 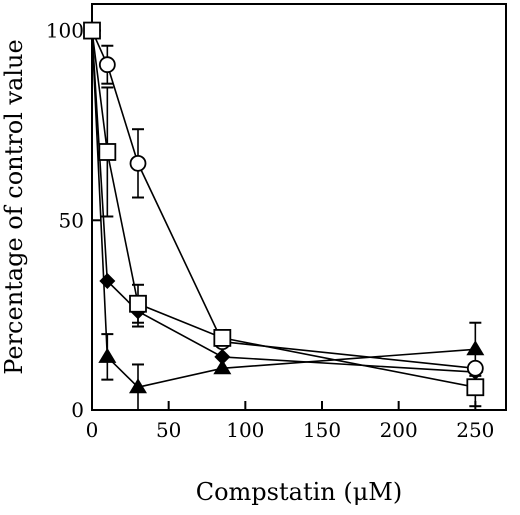 I want to click on y-tick-label: 0, so click(x=77, y=410).